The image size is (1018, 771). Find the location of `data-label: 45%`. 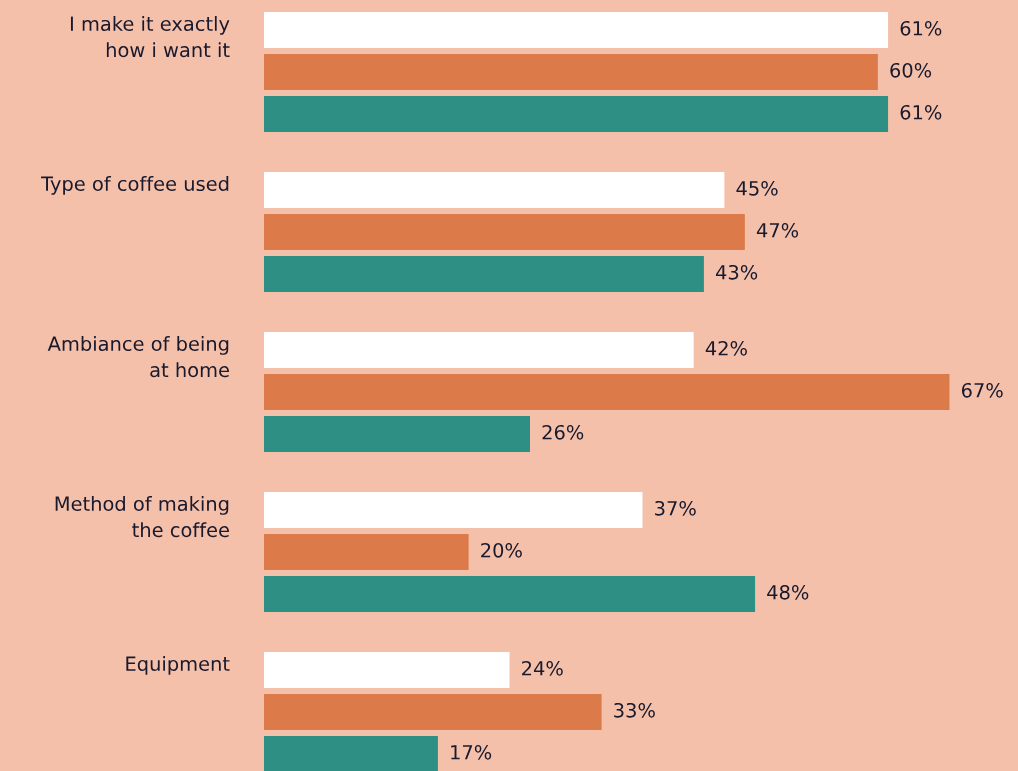

data-label: 45% is located at coordinates (757, 188).